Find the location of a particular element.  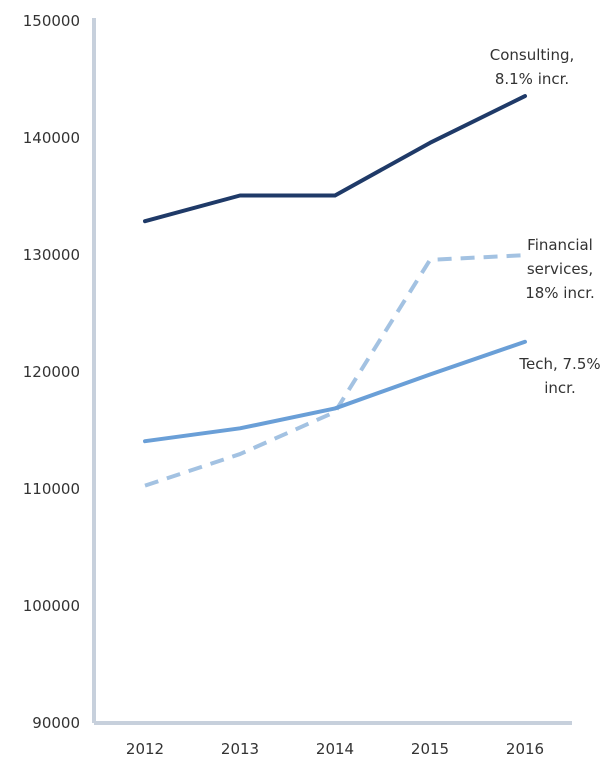

series-annotation-financial-services: services, is located at coordinates (560, 269).